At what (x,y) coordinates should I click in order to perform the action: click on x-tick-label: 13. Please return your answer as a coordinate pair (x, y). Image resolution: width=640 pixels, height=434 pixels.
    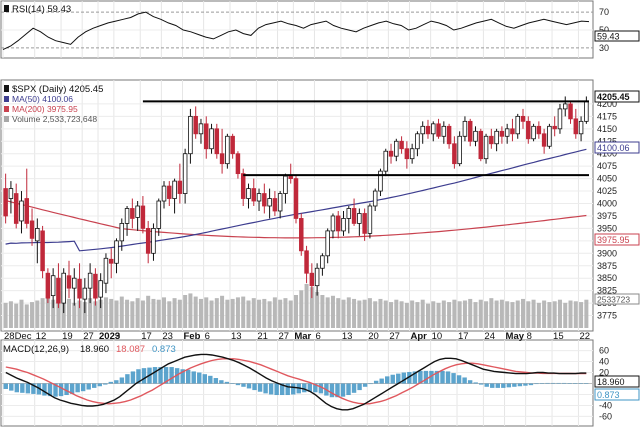
    Looking at the image, I should click on (347, 336).